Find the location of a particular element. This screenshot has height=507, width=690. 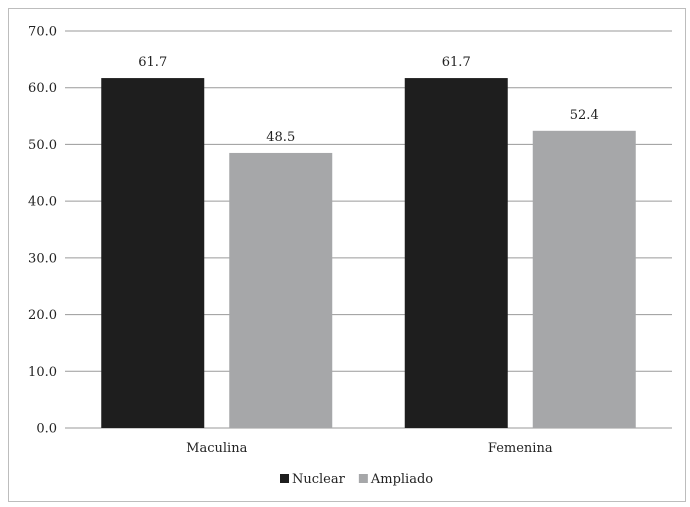

y-tick-label: 70.0 is located at coordinates (42, 32).